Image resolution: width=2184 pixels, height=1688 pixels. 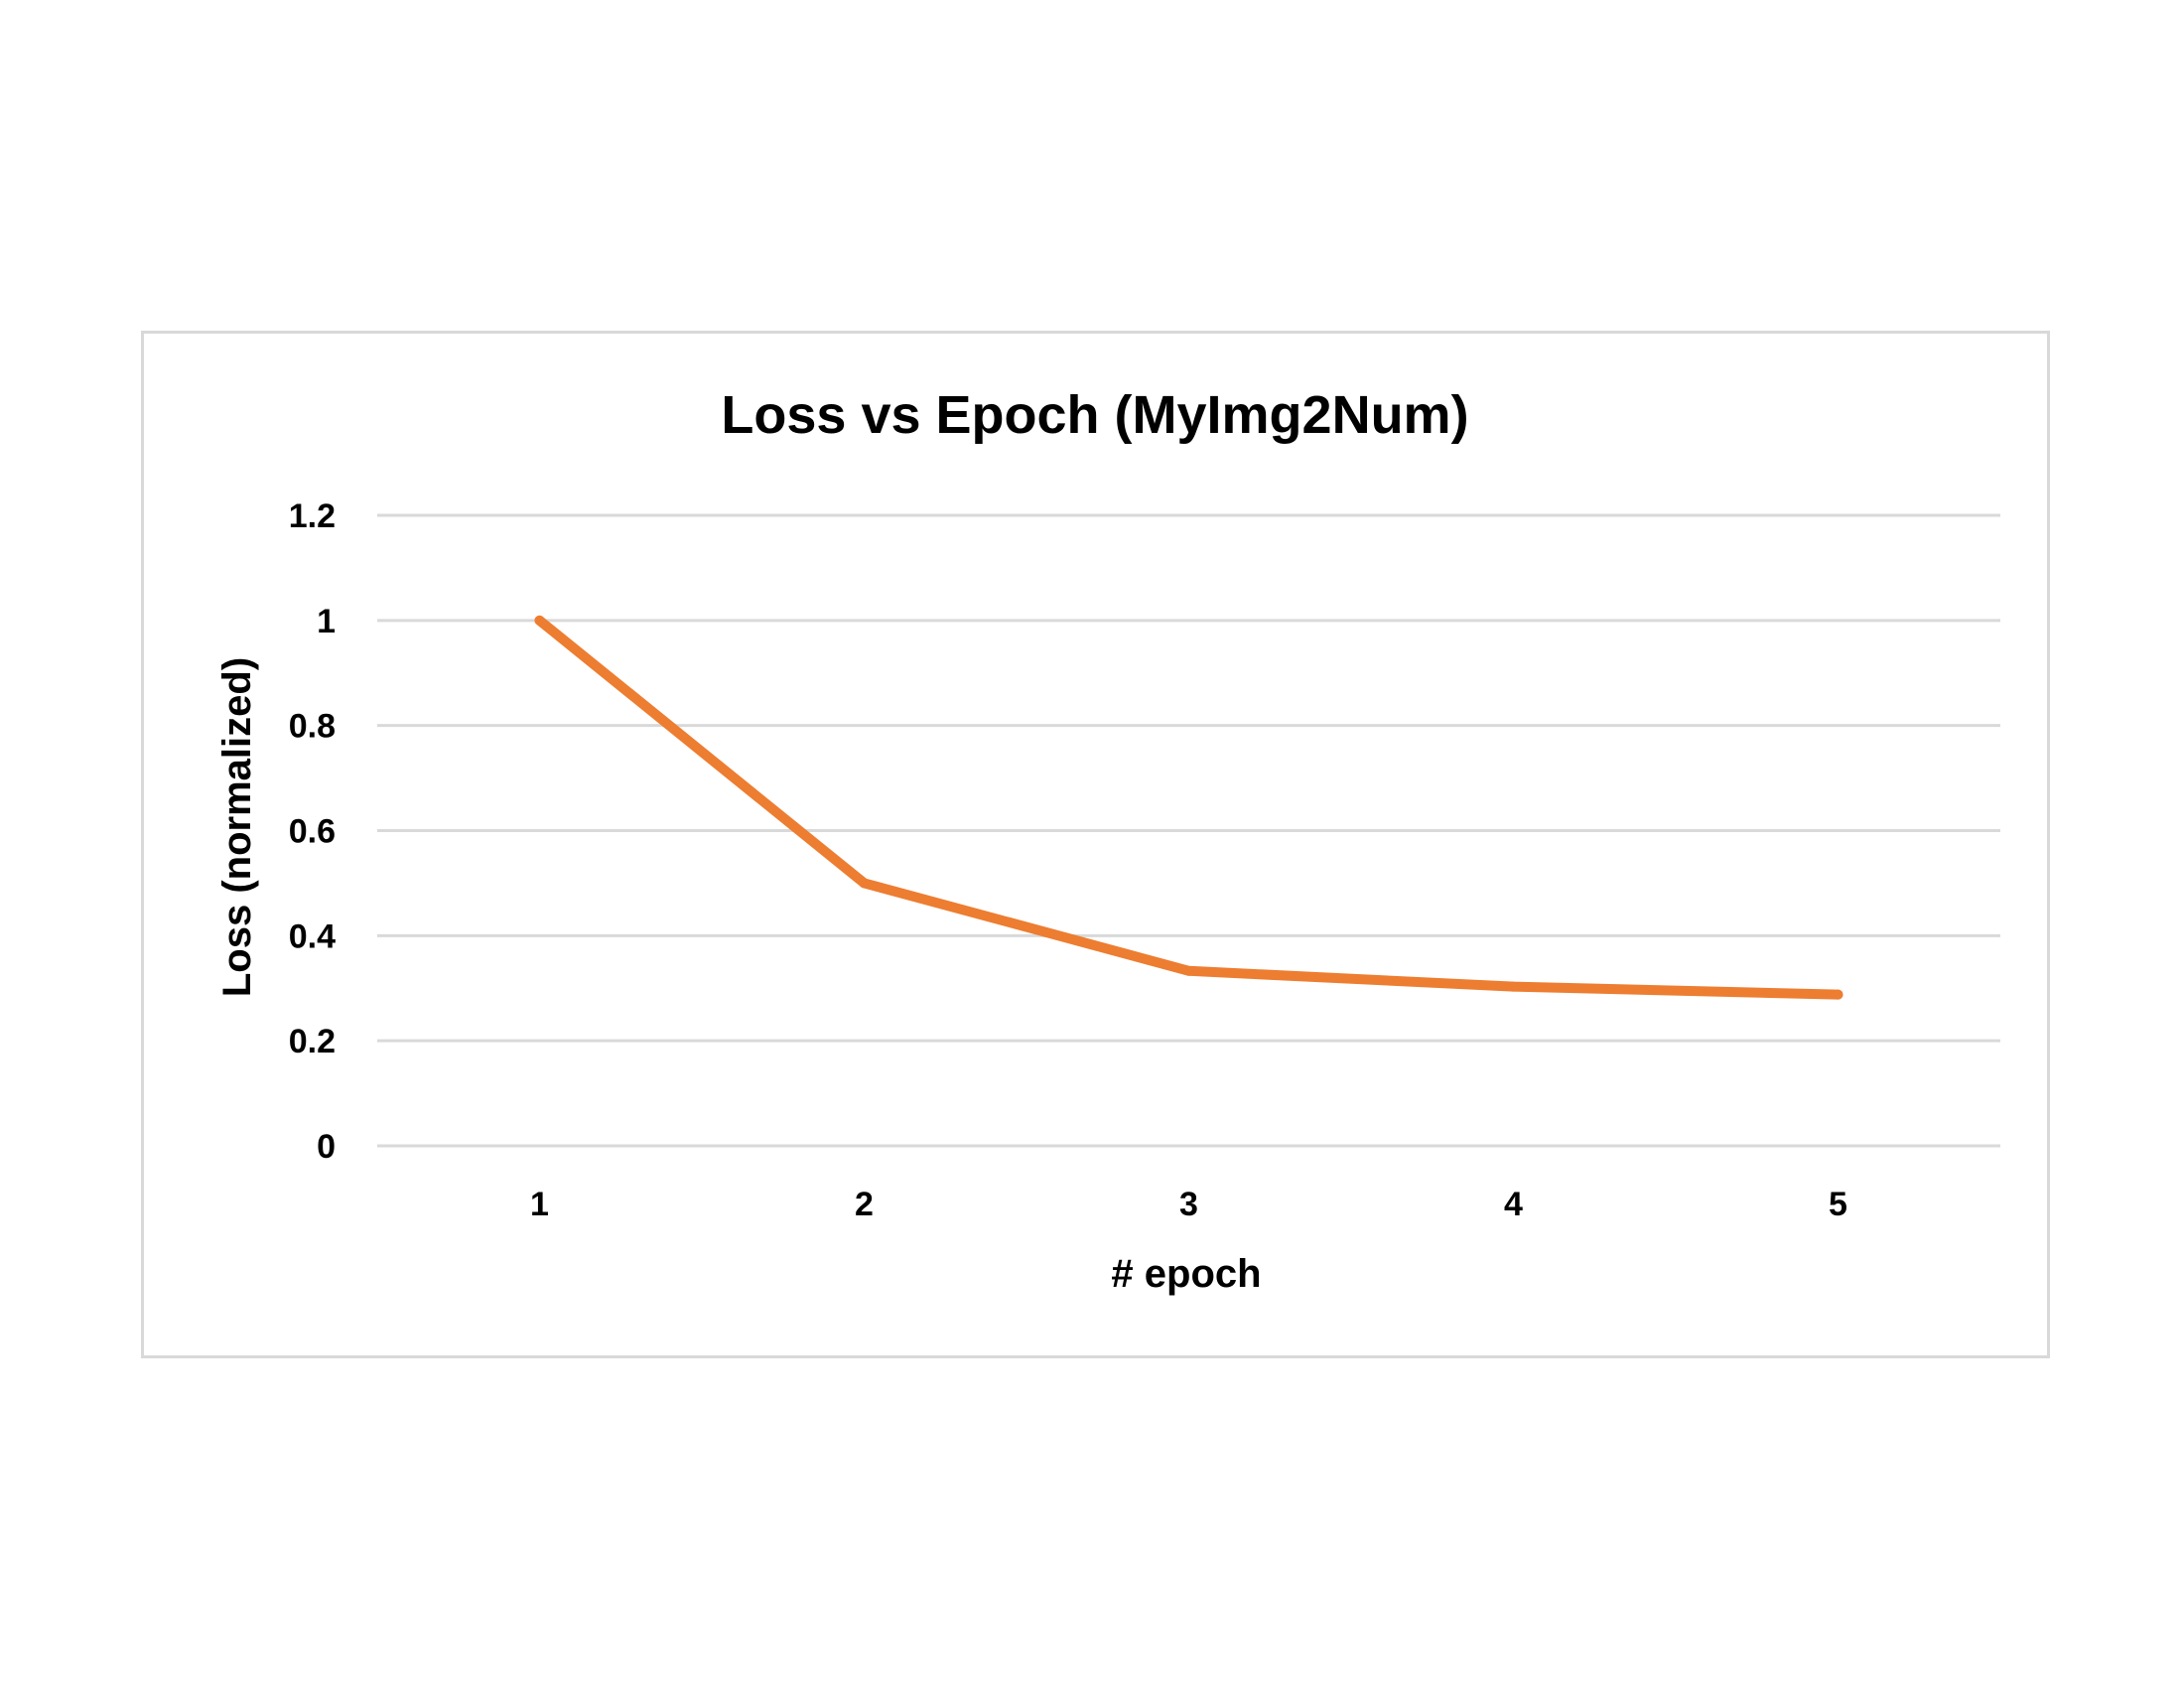 I want to click on x-tick-label: 2, so click(x=864, y=1204).